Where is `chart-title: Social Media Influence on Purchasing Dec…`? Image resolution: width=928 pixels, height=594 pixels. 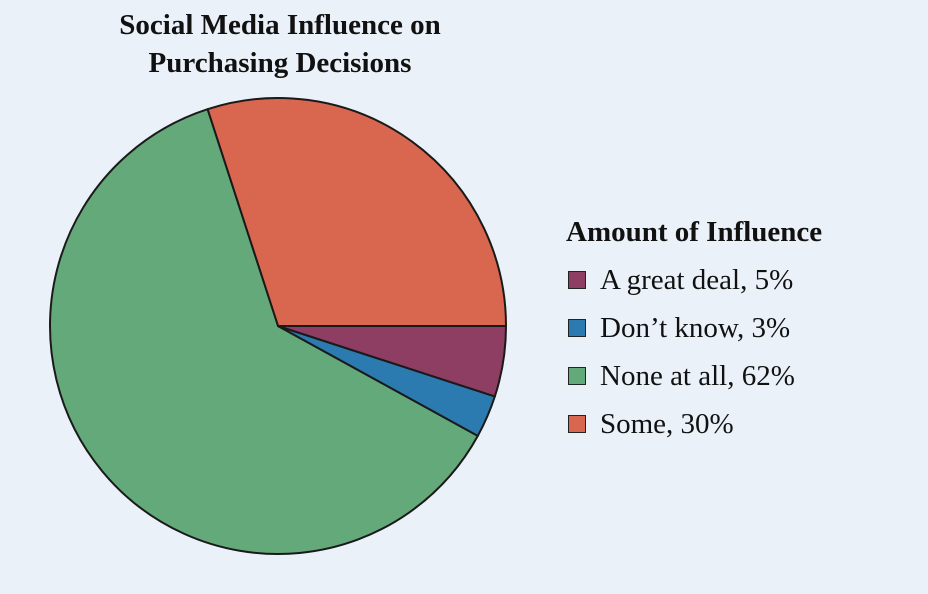
chart-title: Social Media Influence on Purchasing Dec… is located at coordinates (280, 44).